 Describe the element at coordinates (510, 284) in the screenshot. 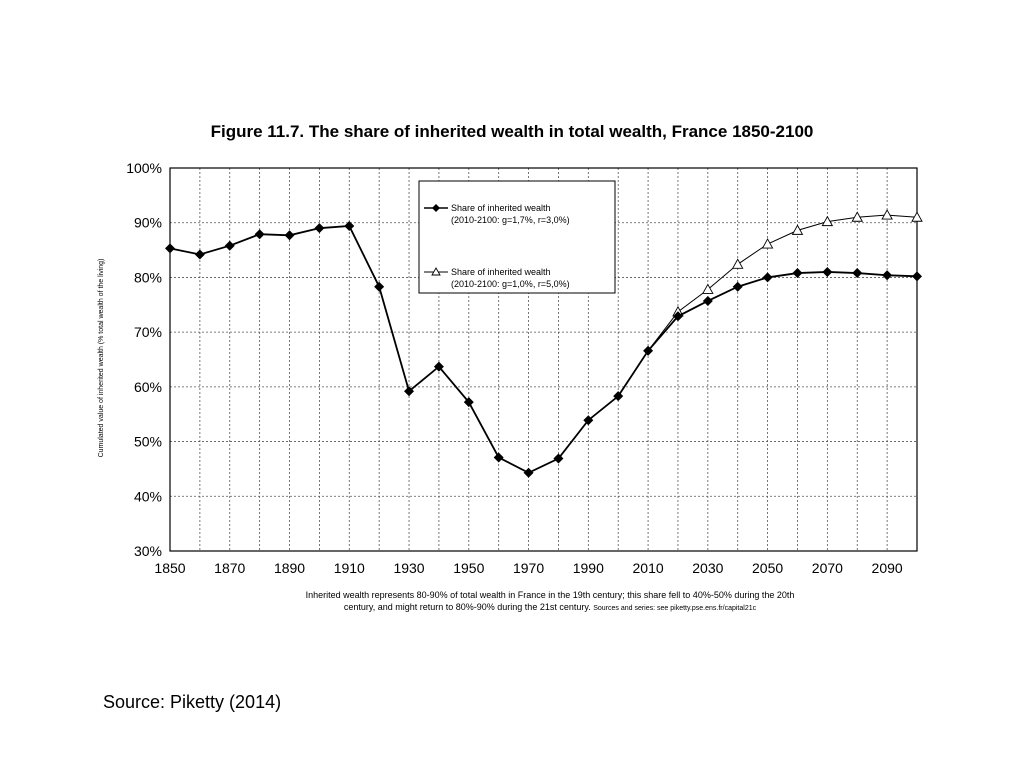

I see `legend-label-2-params: (2010-2100: g=1,0%, r=5,0%)` at that location.